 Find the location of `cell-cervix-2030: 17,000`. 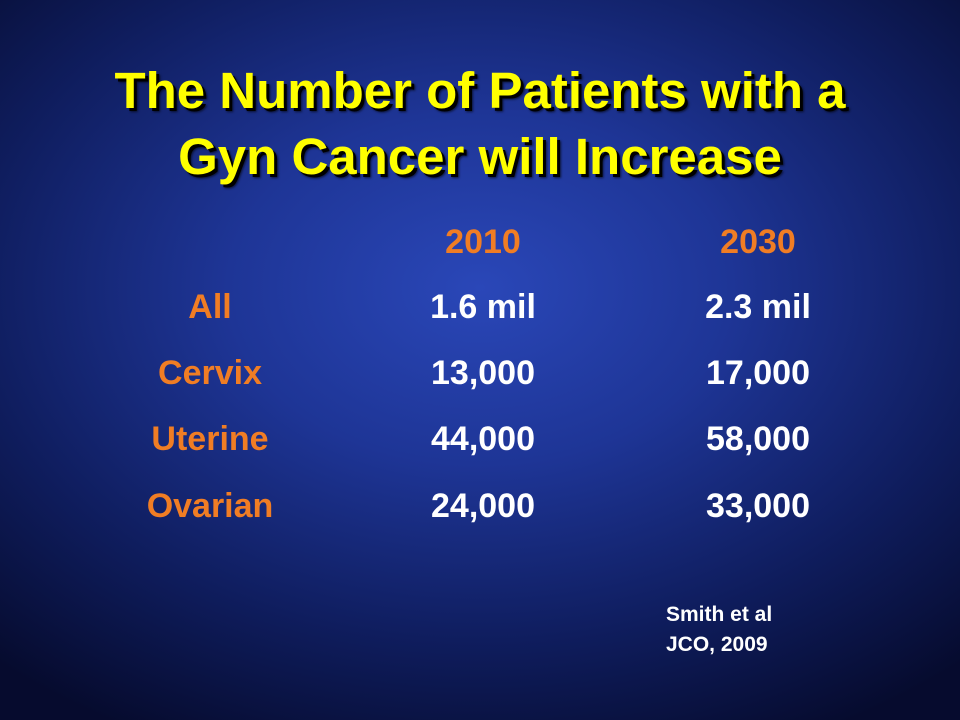

cell-cervix-2030: 17,000 is located at coordinates (758, 373).